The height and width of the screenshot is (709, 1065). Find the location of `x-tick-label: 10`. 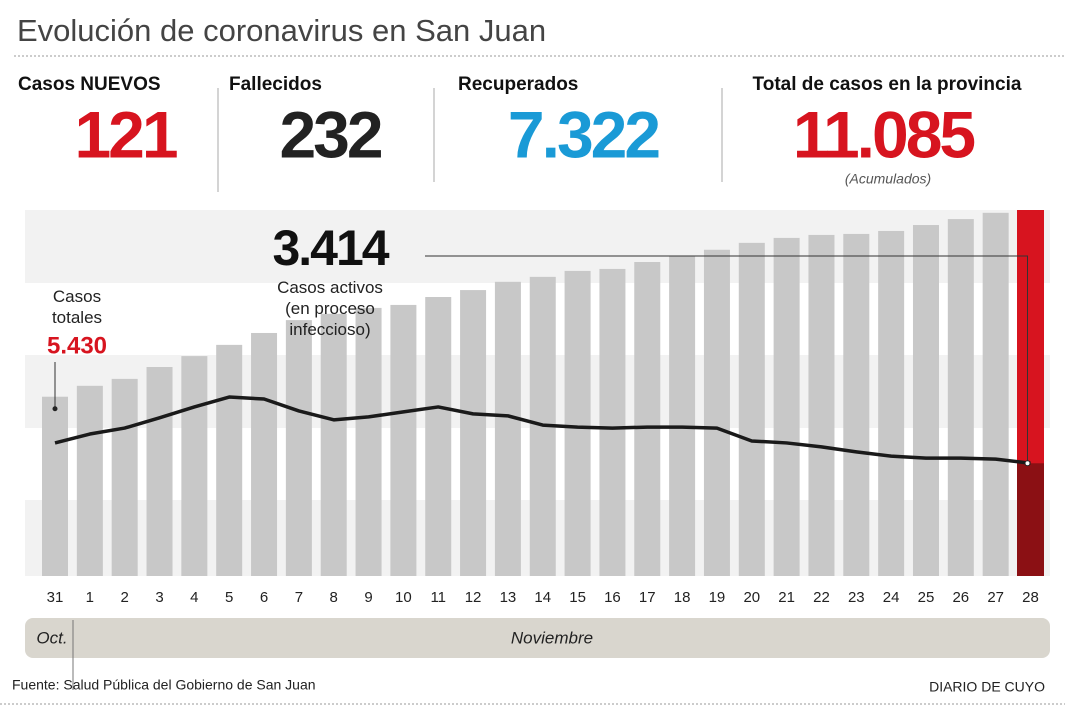

x-tick-label: 10 is located at coordinates (403, 597).